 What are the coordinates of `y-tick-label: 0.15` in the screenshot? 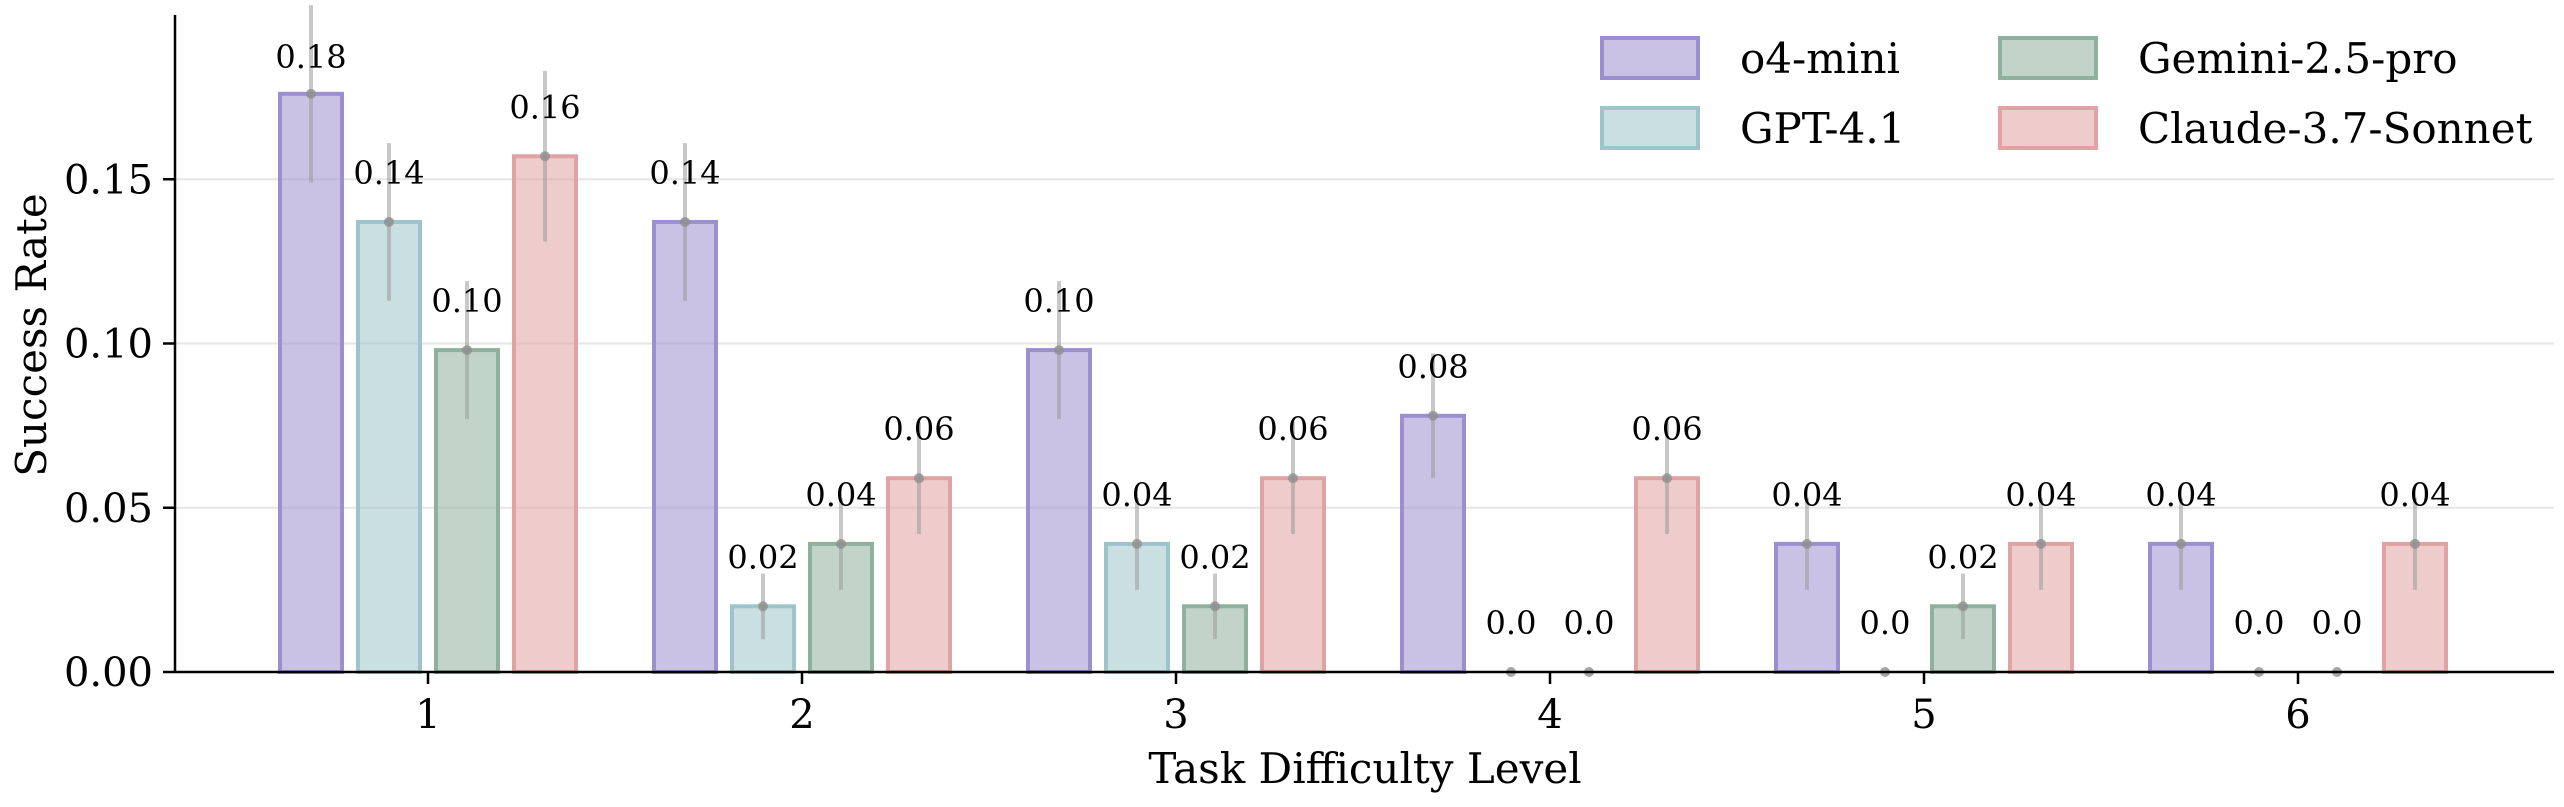 It's located at (108, 180).